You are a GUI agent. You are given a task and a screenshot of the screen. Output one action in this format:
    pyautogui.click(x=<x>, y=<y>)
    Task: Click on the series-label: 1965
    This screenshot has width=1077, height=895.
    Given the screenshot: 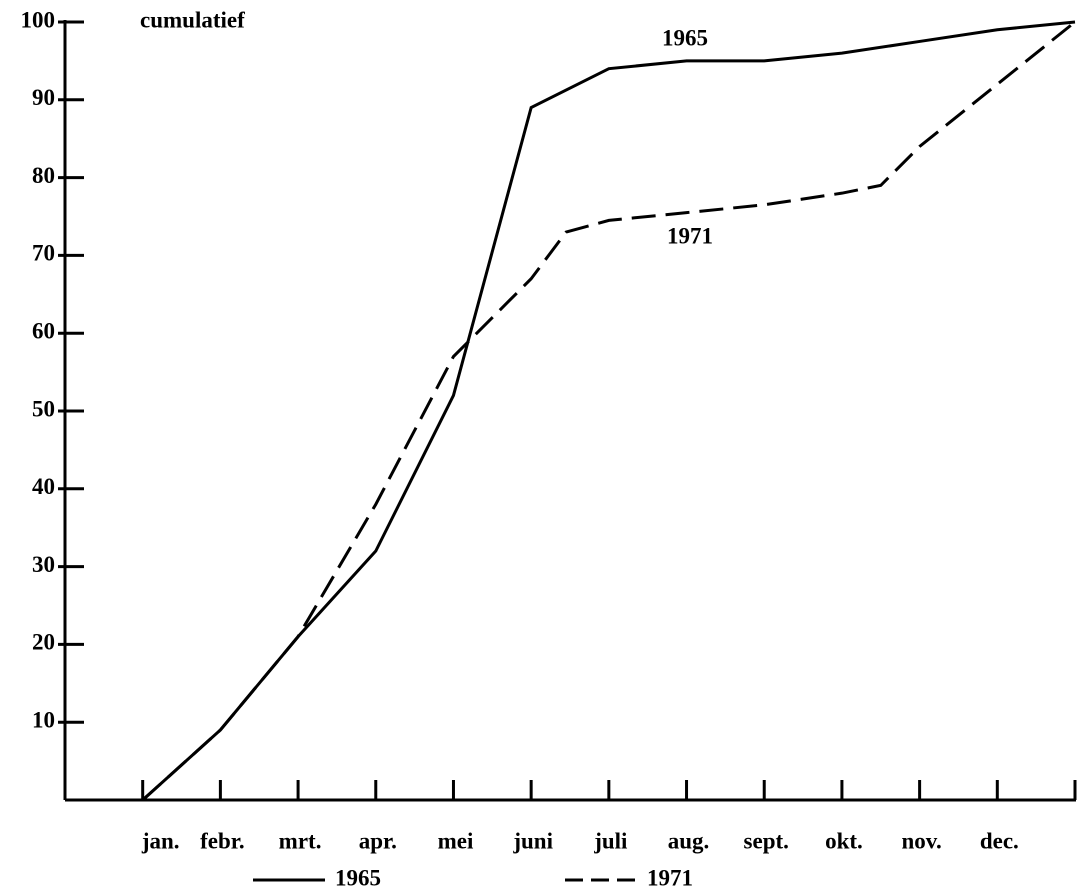 What is the action you would take?
    pyautogui.click(x=685, y=37)
    